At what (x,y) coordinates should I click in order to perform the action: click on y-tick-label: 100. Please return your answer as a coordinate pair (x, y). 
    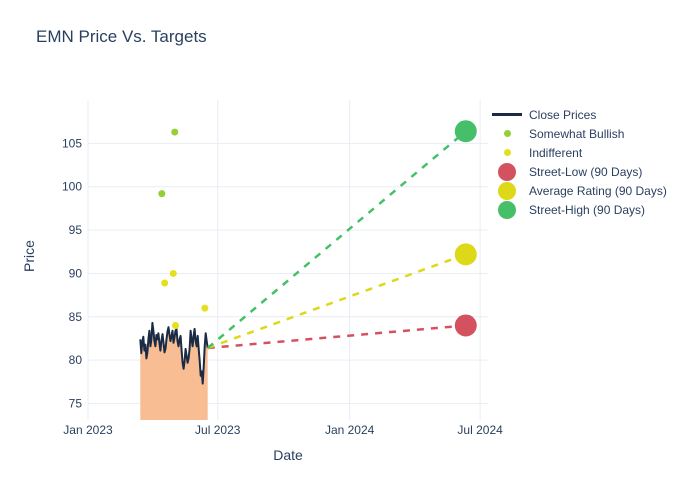
    Looking at the image, I should click on (72, 187).